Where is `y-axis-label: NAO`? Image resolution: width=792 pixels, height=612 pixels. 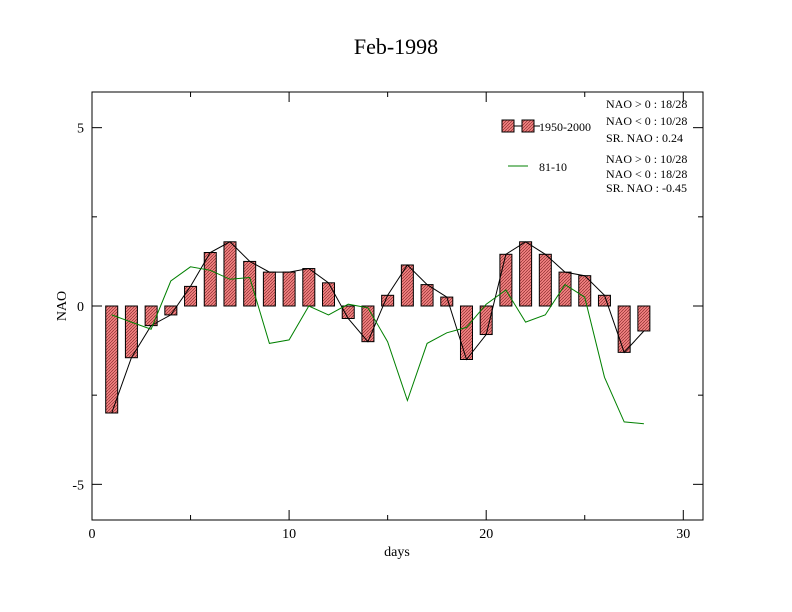
y-axis-label: NAO is located at coordinates (62, 306).